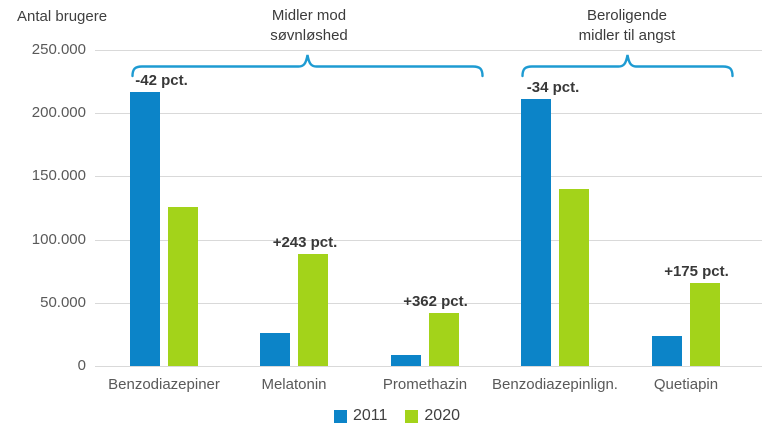 The width and height of the screenshot is (768, 445). I want to click on legend-swatch-2020, so click(412, 416).